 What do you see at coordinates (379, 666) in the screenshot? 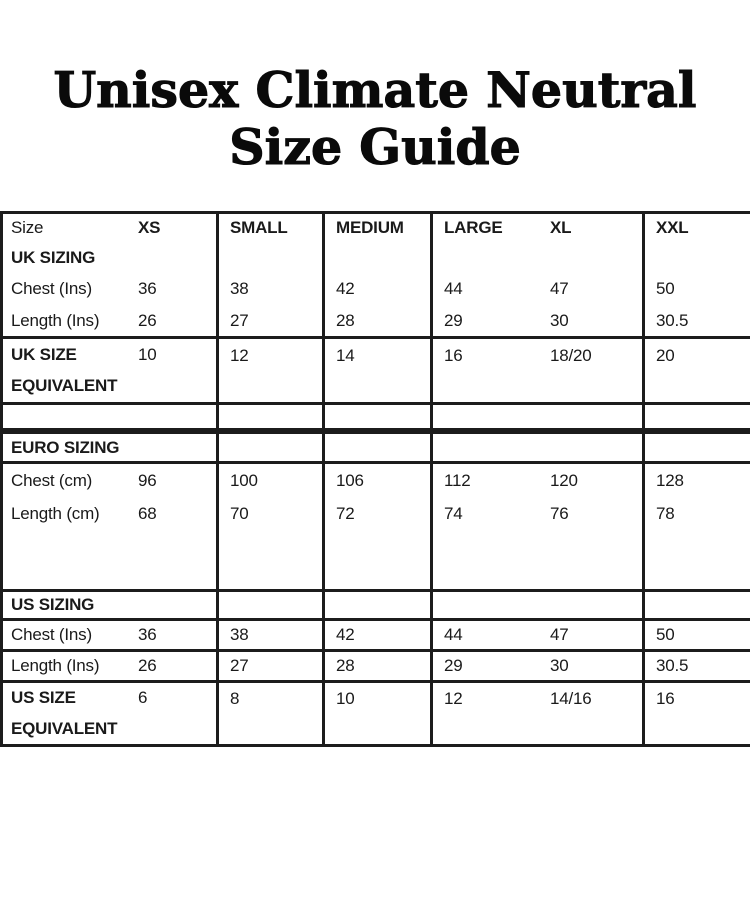
I see `us-length-medium: 28` at bounding box center [379, 666].